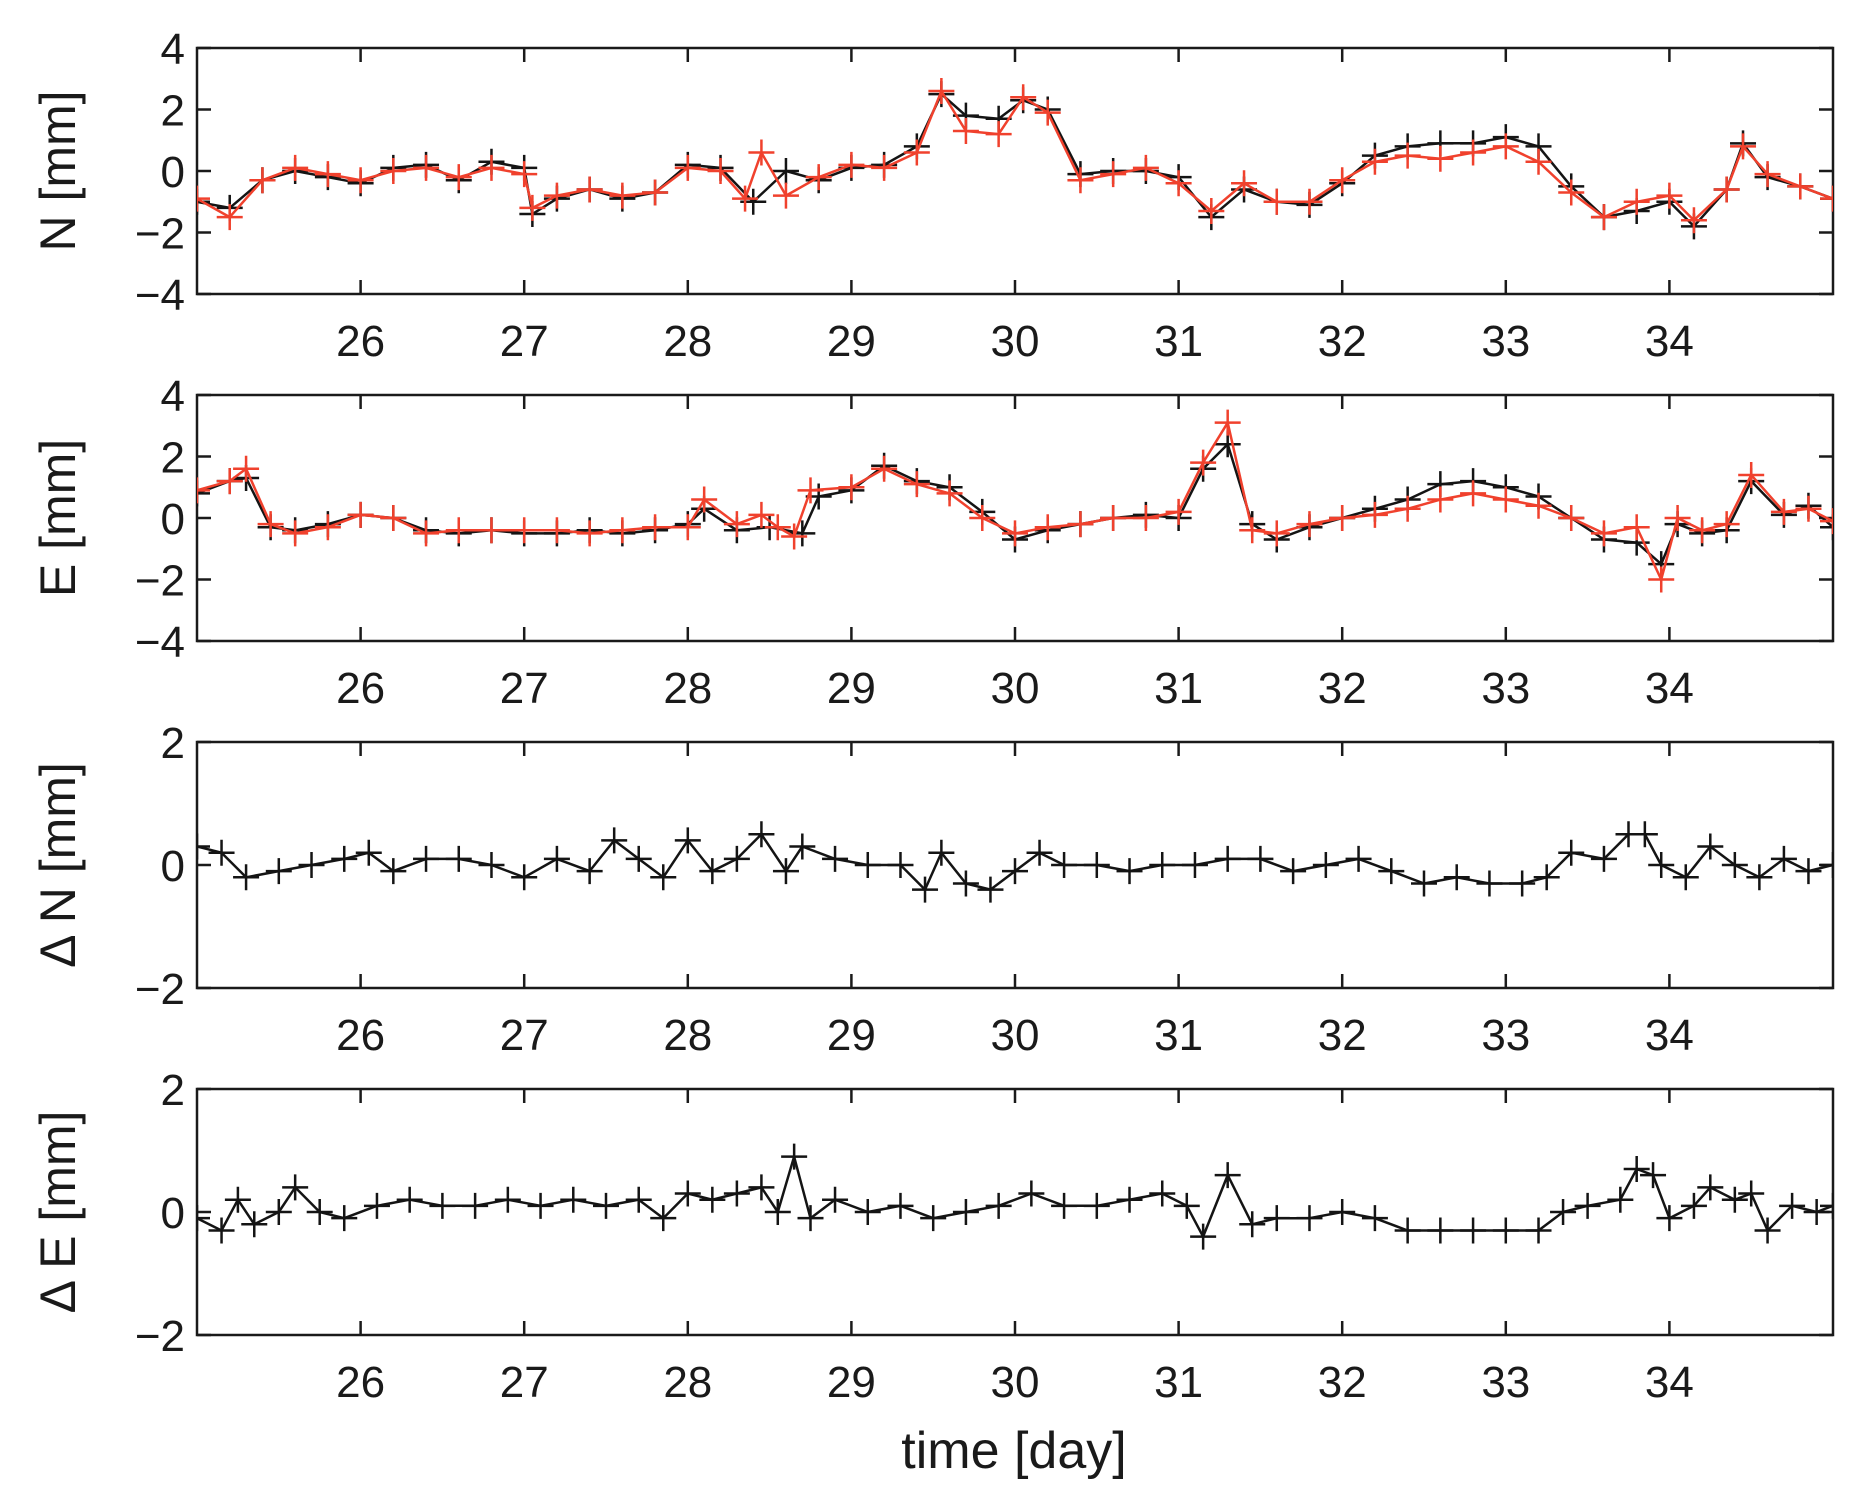 The width and height of the screenshot is (1869, 1507). Describe the element at coordinates (173, 743) in the screenshot. I see `y-tick-label-dn: 2` at that location.